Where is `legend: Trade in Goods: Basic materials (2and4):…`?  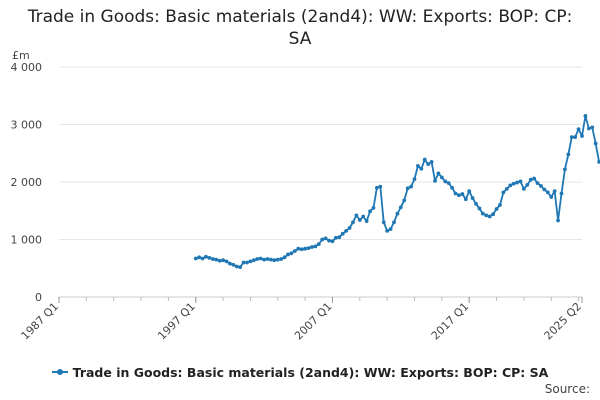
legend: Trade in Goods: Basic materials (2and4):… is located at coordinates (300, 372).